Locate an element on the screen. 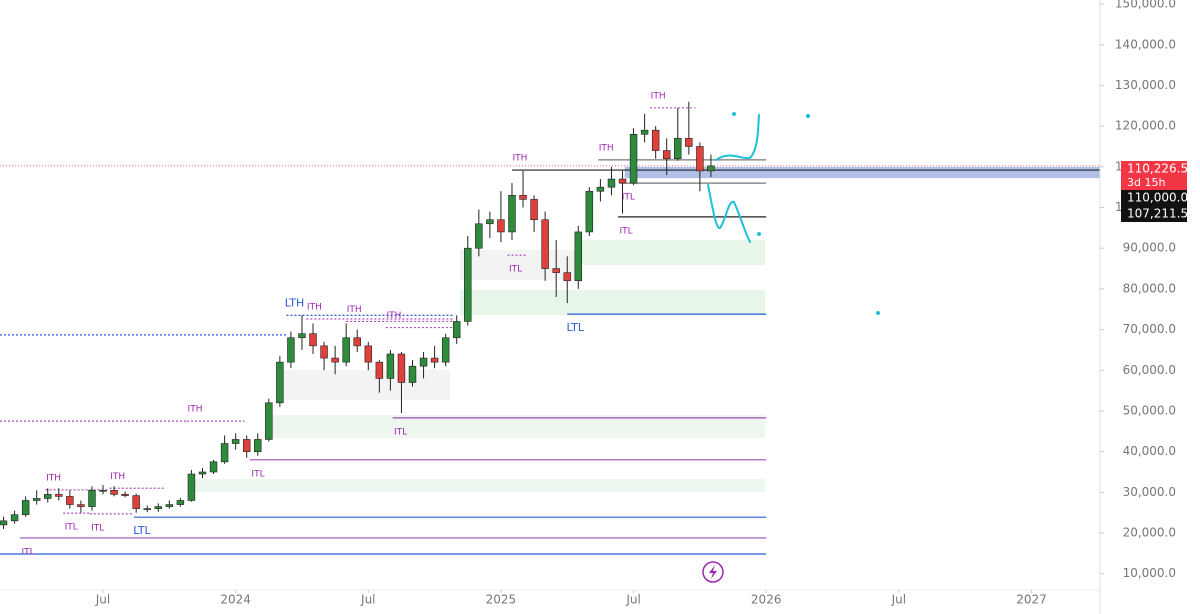 The height and width of the screenshot is (614, 1200). y-tick-label: 120,000.0 is located at coordinates (1145, 126).